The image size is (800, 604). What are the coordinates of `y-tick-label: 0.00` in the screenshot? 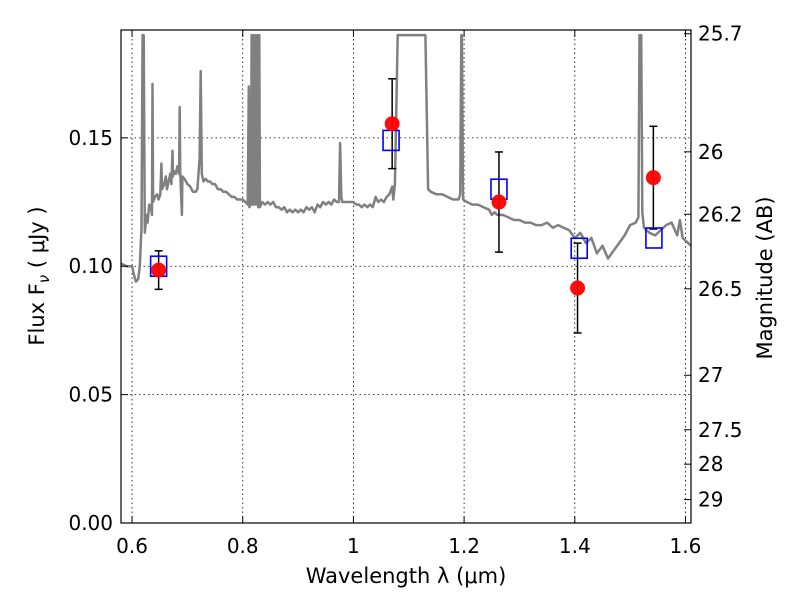 It's located at (90, 523).